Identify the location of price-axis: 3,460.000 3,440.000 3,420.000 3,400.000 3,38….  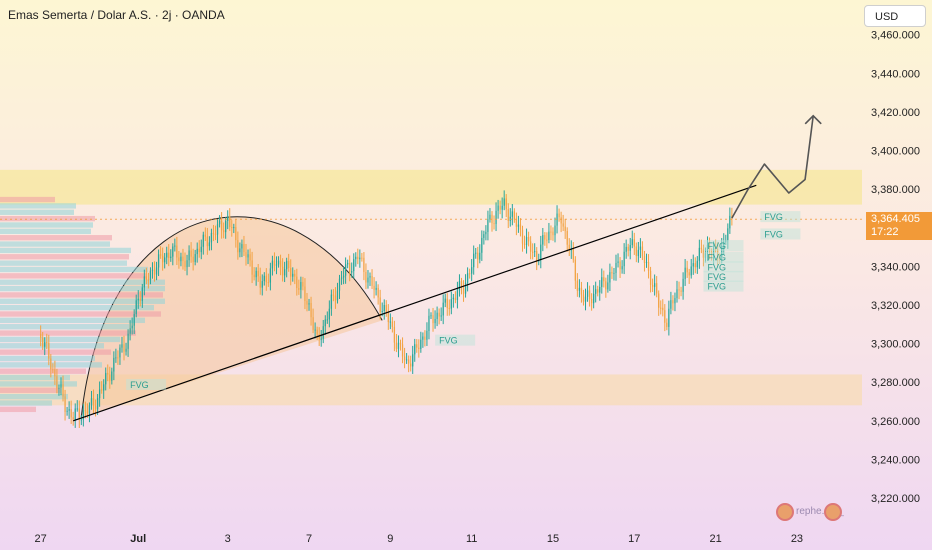
(897, 275).